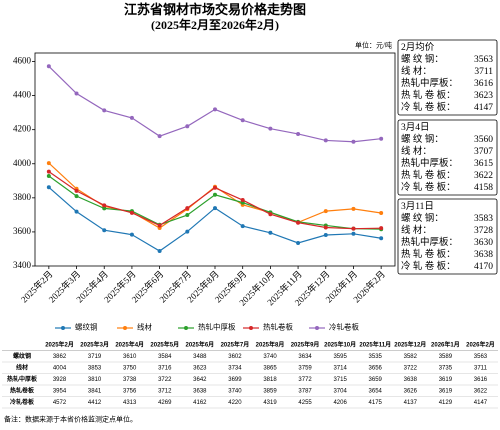 This screenshot has height=430, width=500. What do you see at coordinates (22, 197) in the screenshot?
I see `y-tick-label: 3800` at bounding box center [22, 197].